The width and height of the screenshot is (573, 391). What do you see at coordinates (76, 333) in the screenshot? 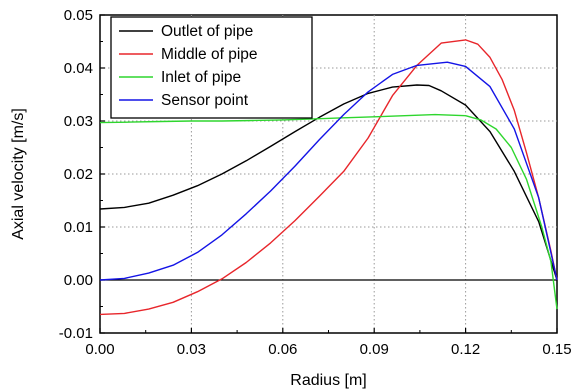
I see `y-tick-label: -0.01` at bounding box center [76, 333].